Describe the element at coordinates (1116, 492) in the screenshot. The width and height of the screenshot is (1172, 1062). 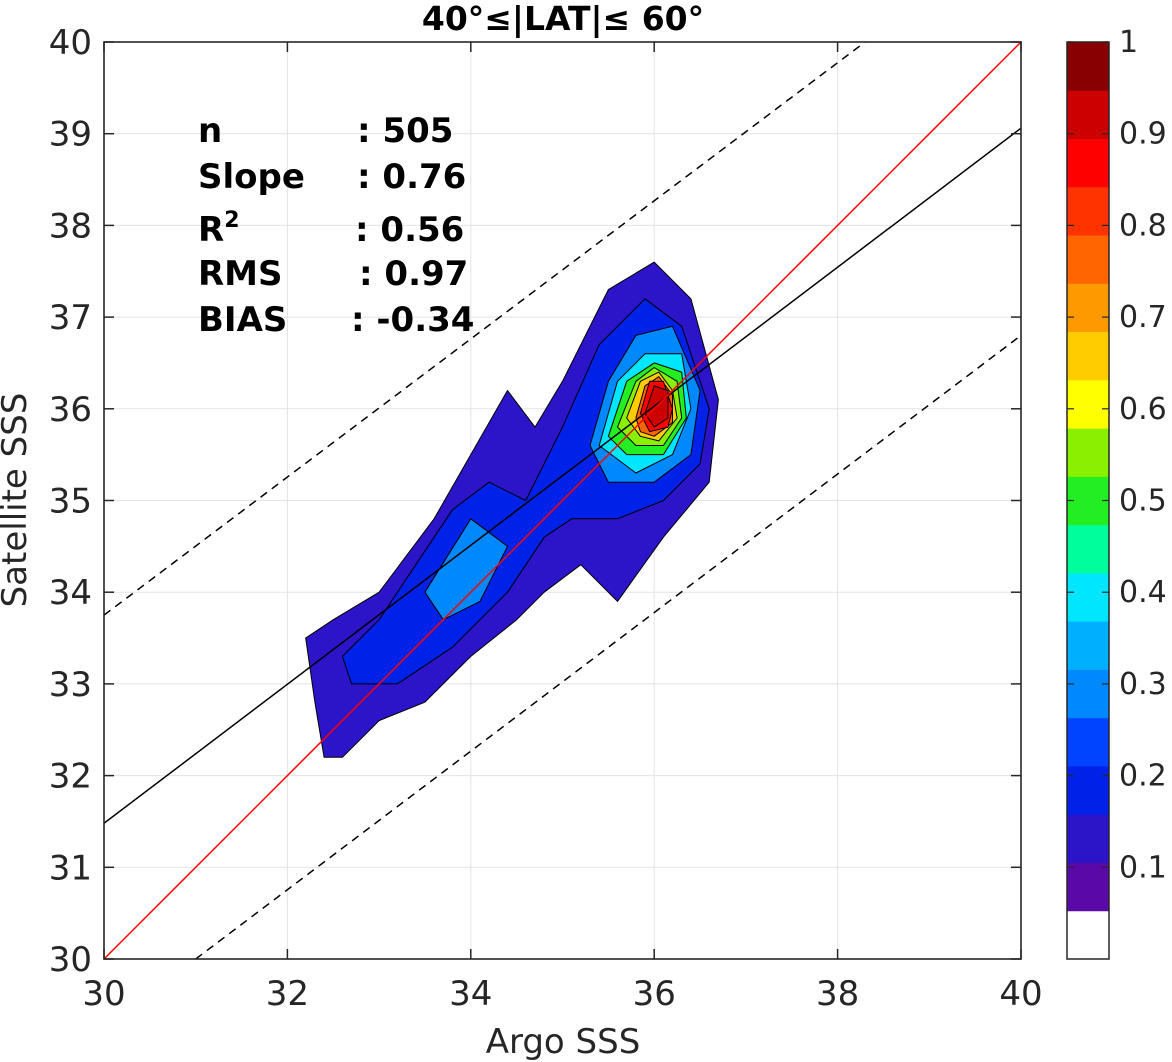
I see `colorbar: 0.1 0.2 0.3 0.4 0.5 0.6 0.7 0.8 0.9 1` at that location.